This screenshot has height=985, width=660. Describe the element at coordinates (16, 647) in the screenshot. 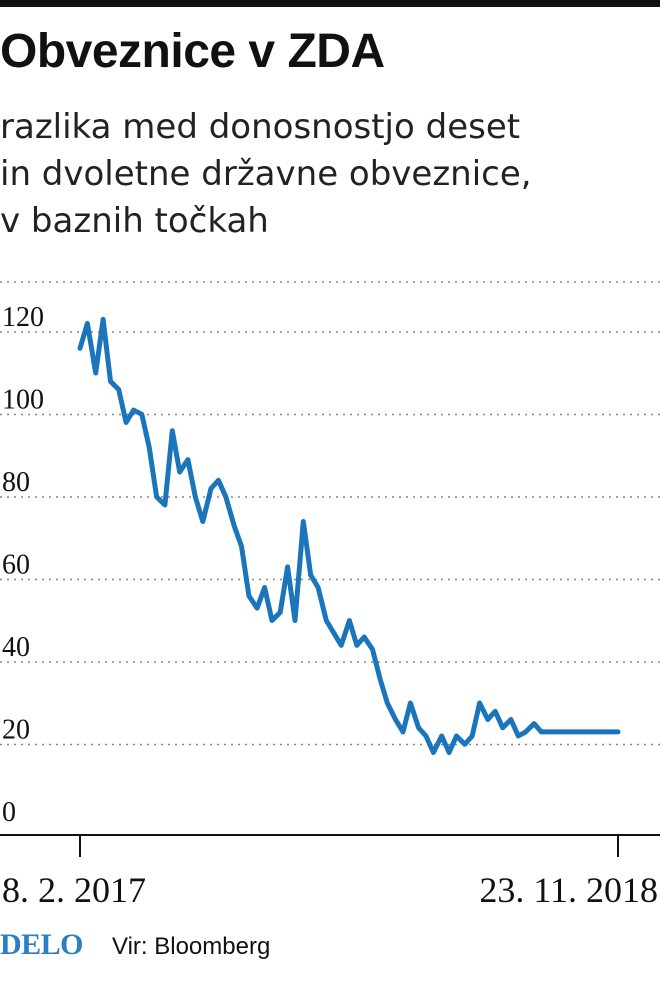

I see `y-tick-label-40: 40` at that location.